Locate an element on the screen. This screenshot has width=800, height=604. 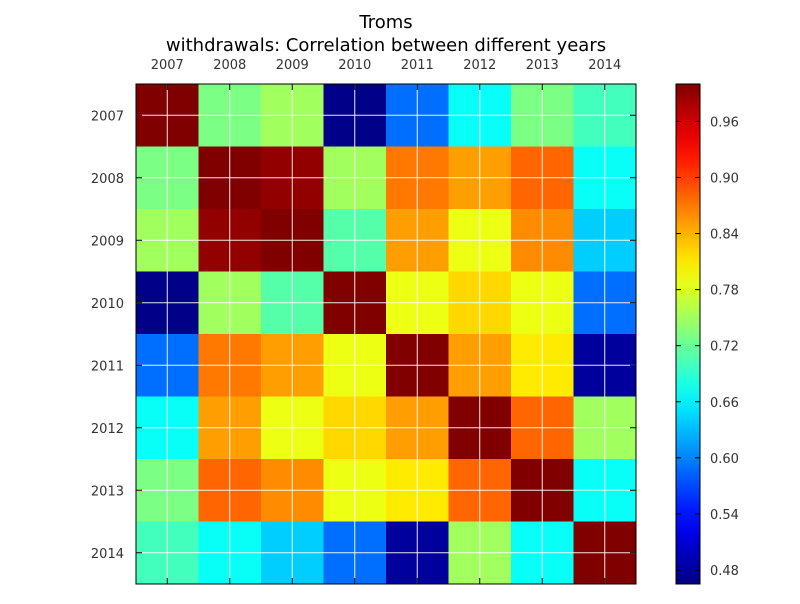
colorbar-tick-label: 0.60 is located at coordinates (724, 459).